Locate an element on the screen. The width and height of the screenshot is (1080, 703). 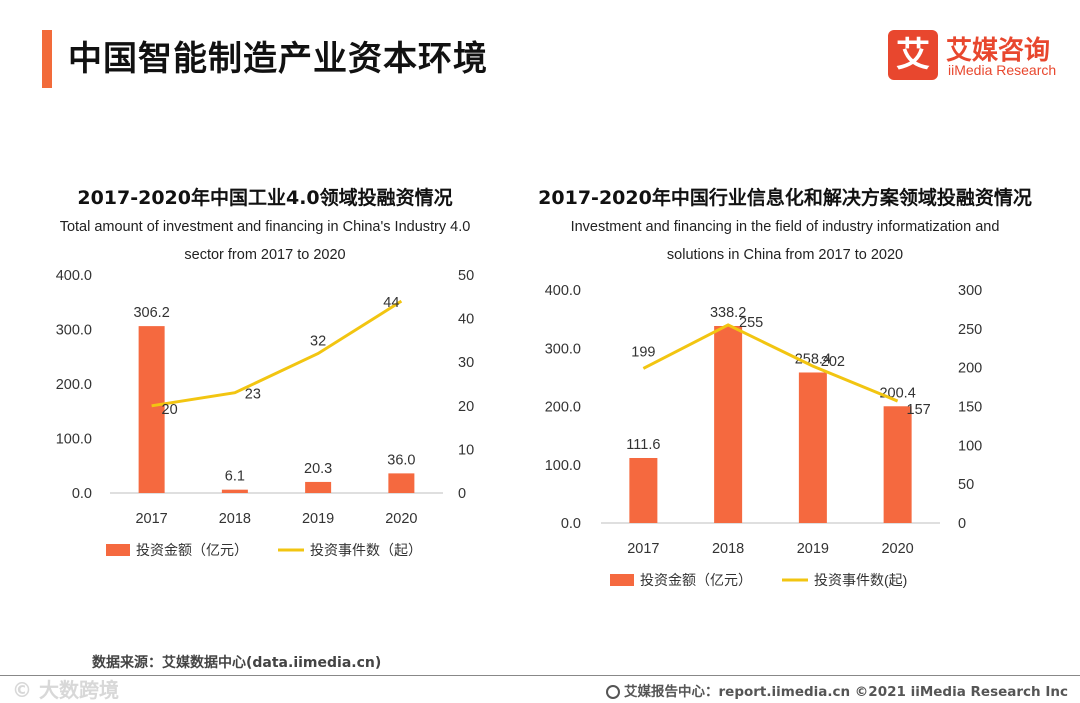
c2-legend-bar-label: 投资金额（亿元） is located at coordinates (696, 580).